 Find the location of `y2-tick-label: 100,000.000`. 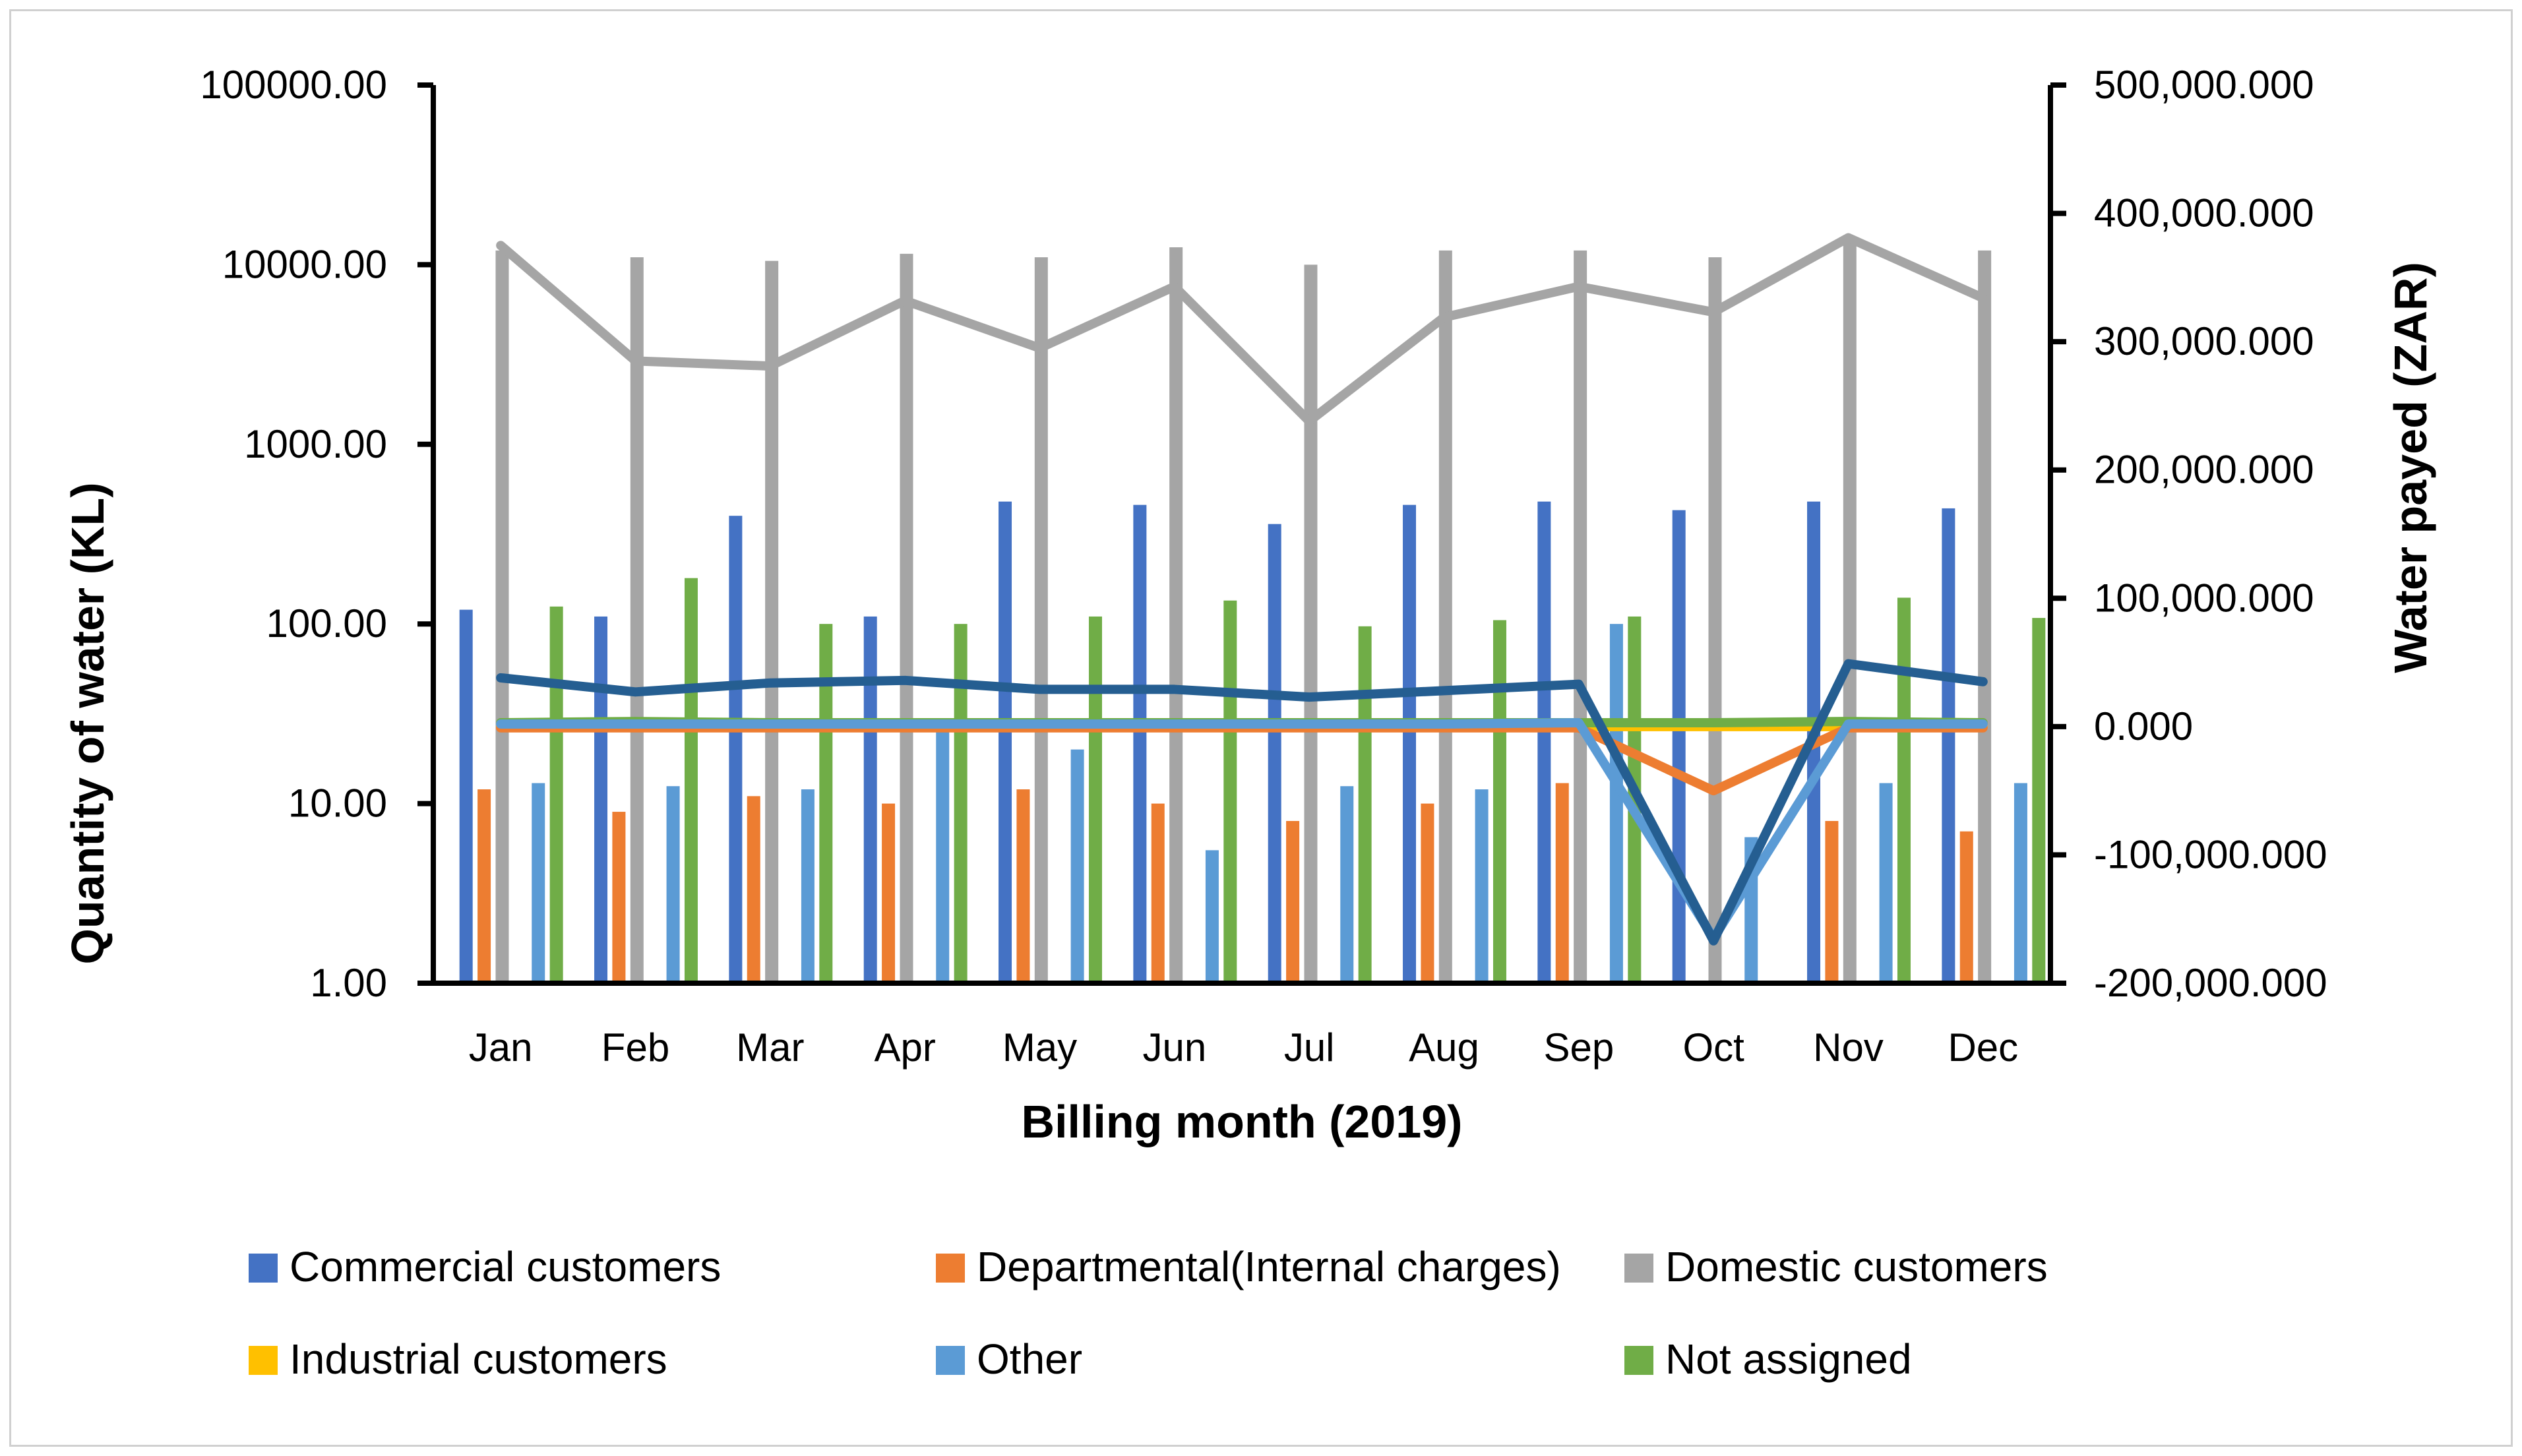

y2-tick-label: 100,000.000 is located at coordinates (2204, 598).